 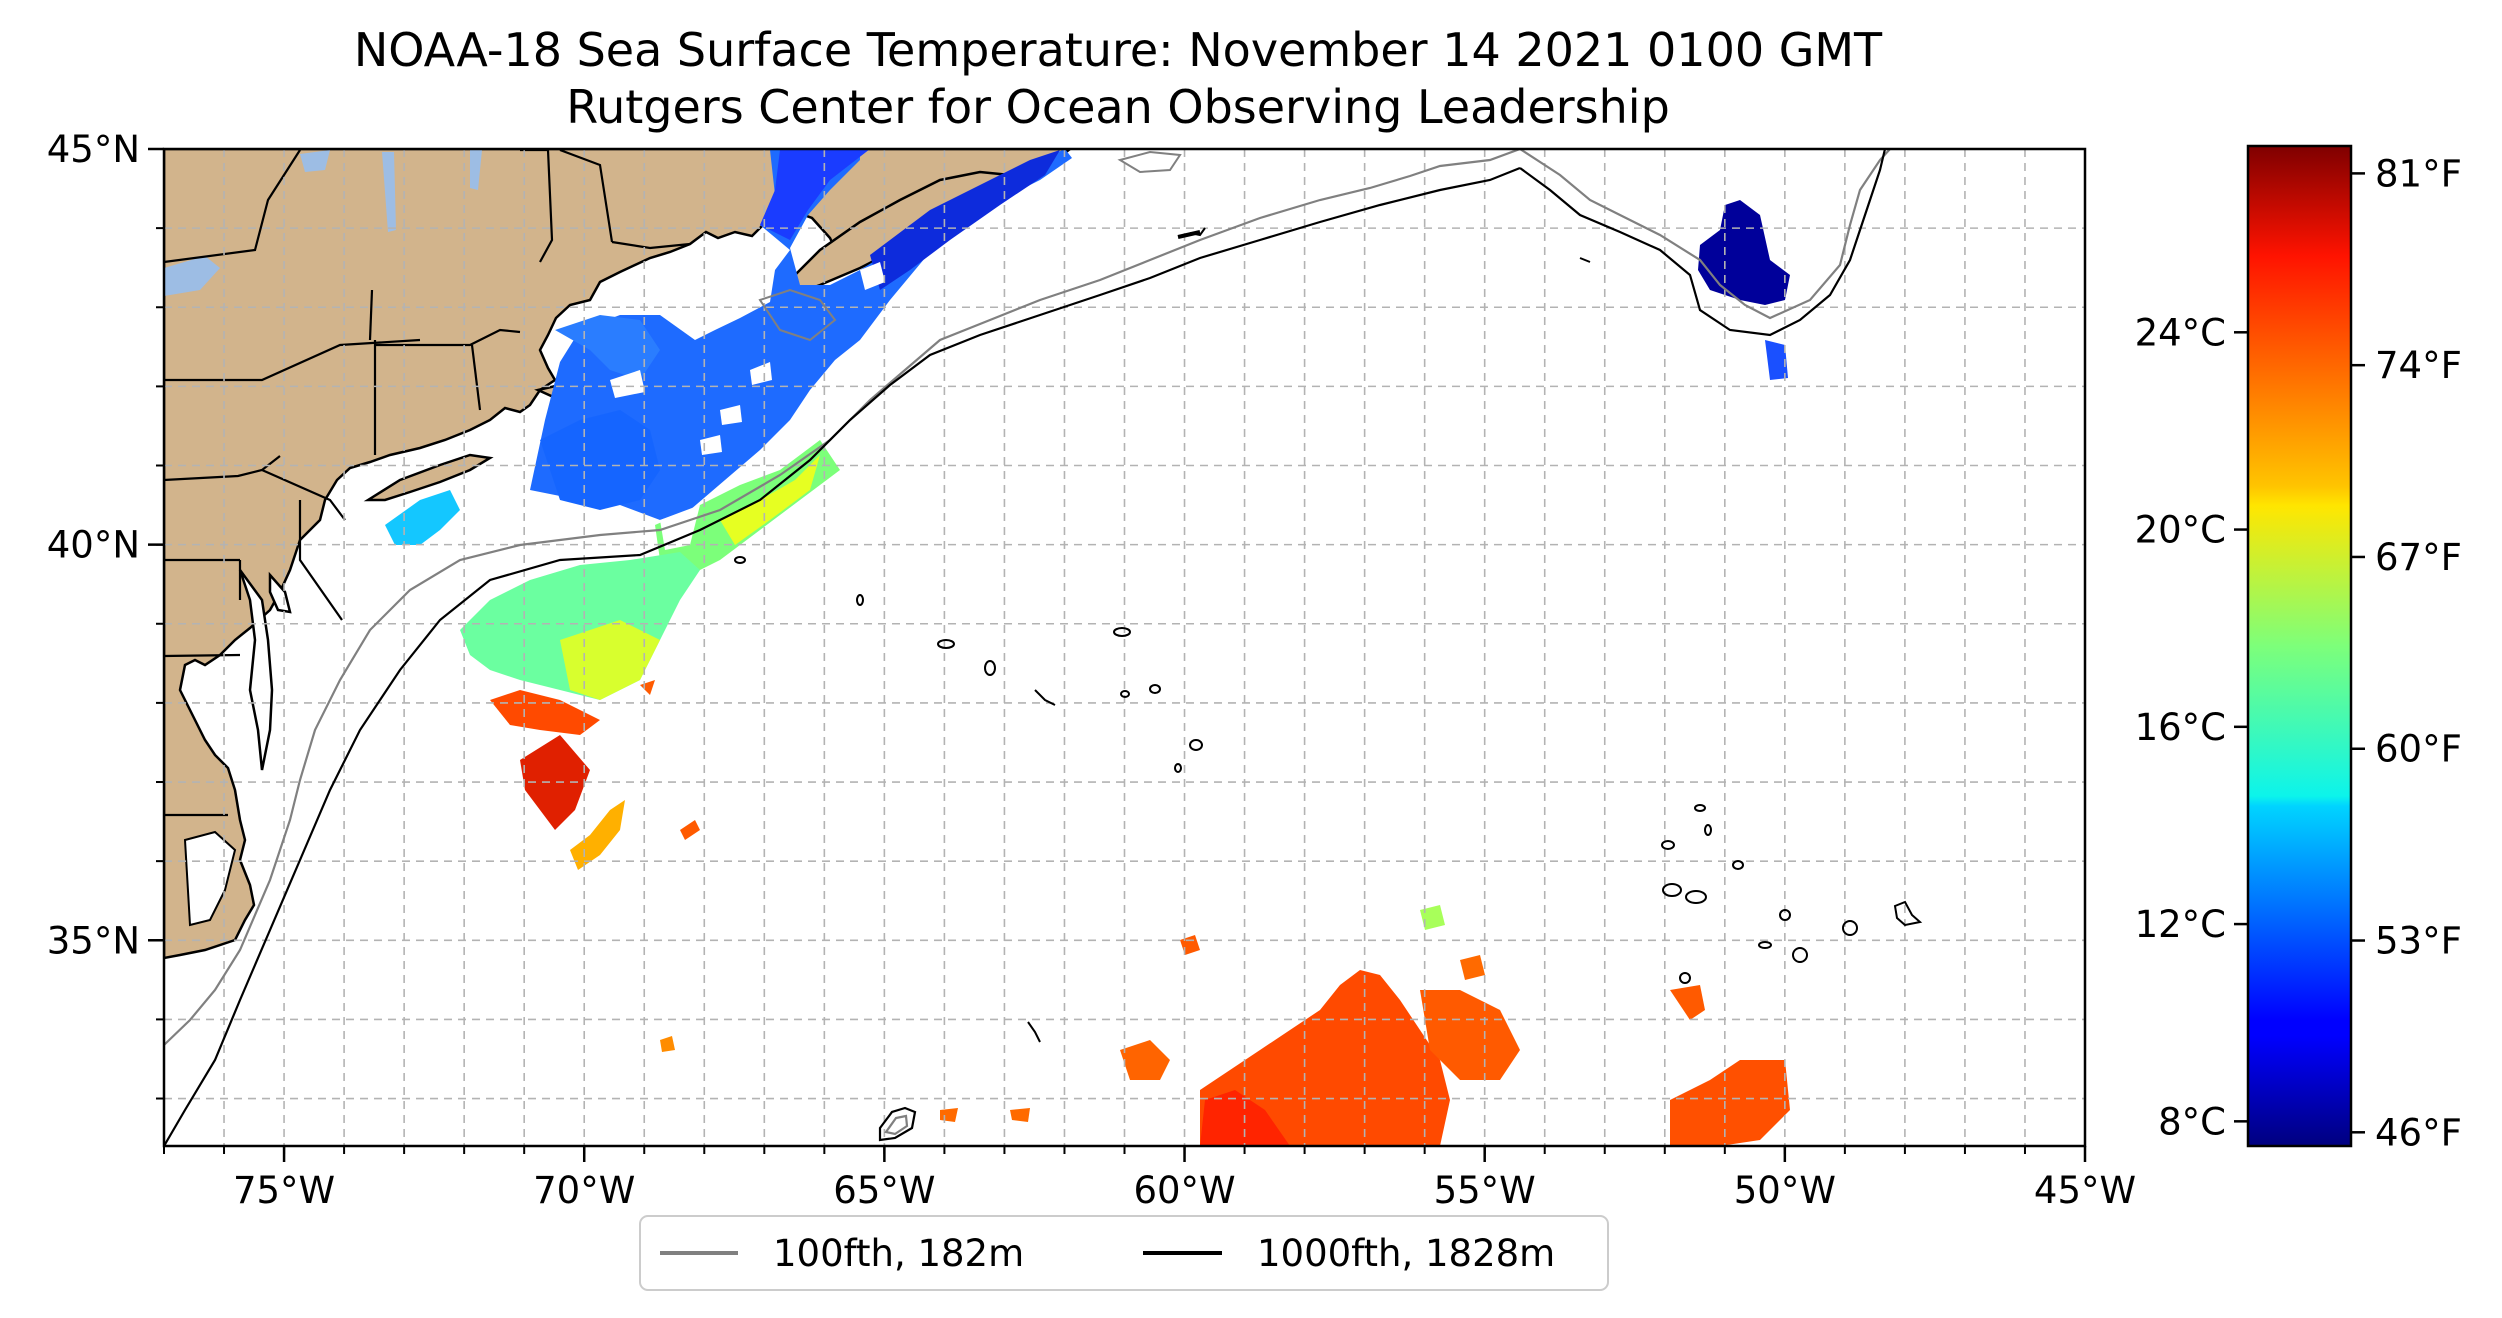 What do you see at coordinates (284, 1190) in the screenshot?
I see `x-tick-label: 75°W` at bounding box center [284, 1190].